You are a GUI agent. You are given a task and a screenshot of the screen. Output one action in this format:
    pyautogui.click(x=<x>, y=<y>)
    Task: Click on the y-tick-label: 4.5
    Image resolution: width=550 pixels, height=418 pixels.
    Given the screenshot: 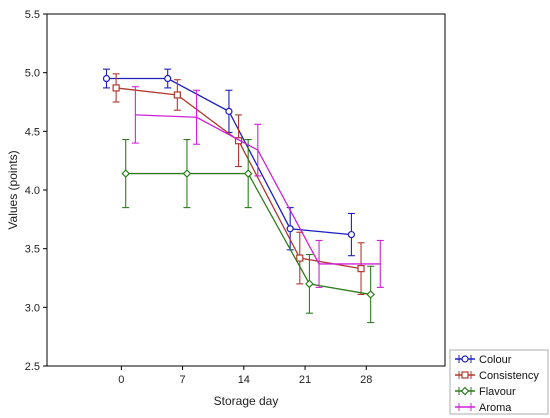 What is the action you would take?
    pyautogui.click(x=32, y=132)
    